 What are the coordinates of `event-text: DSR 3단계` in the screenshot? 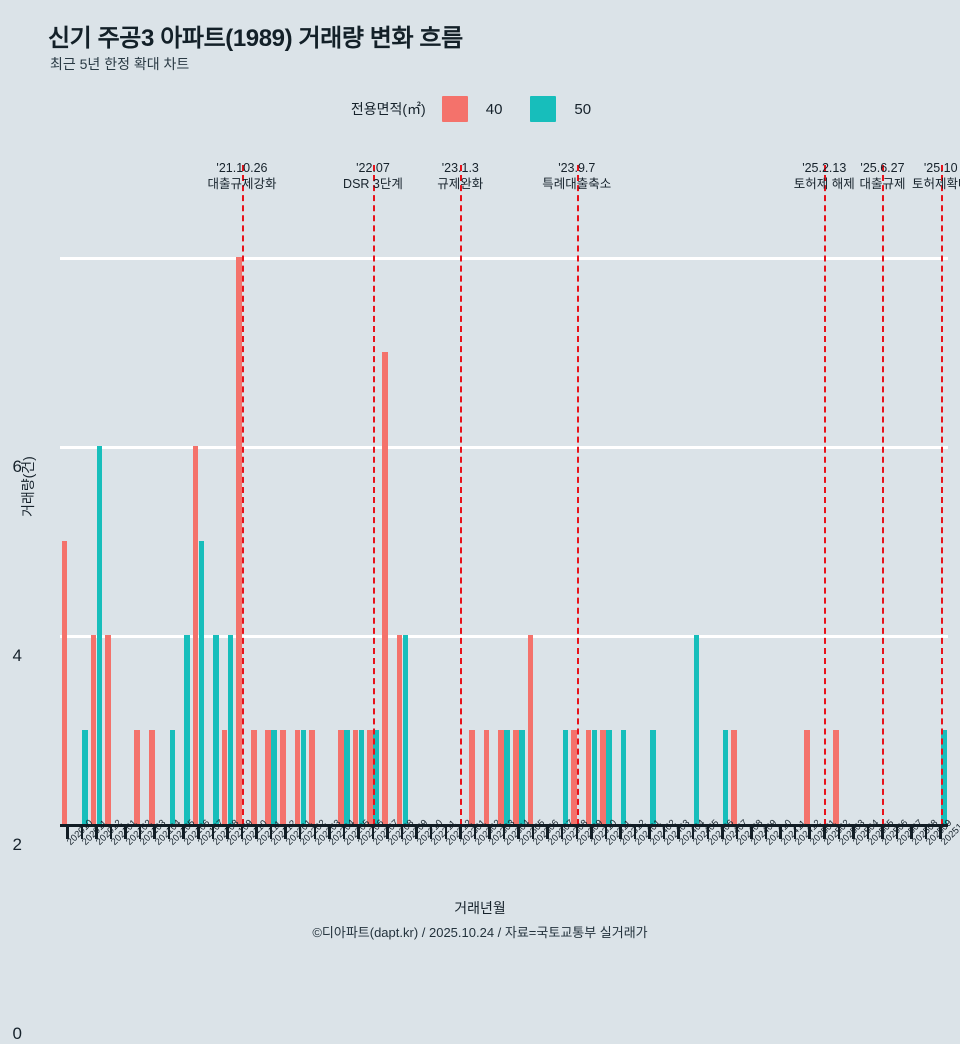 It's located at (373, 184).